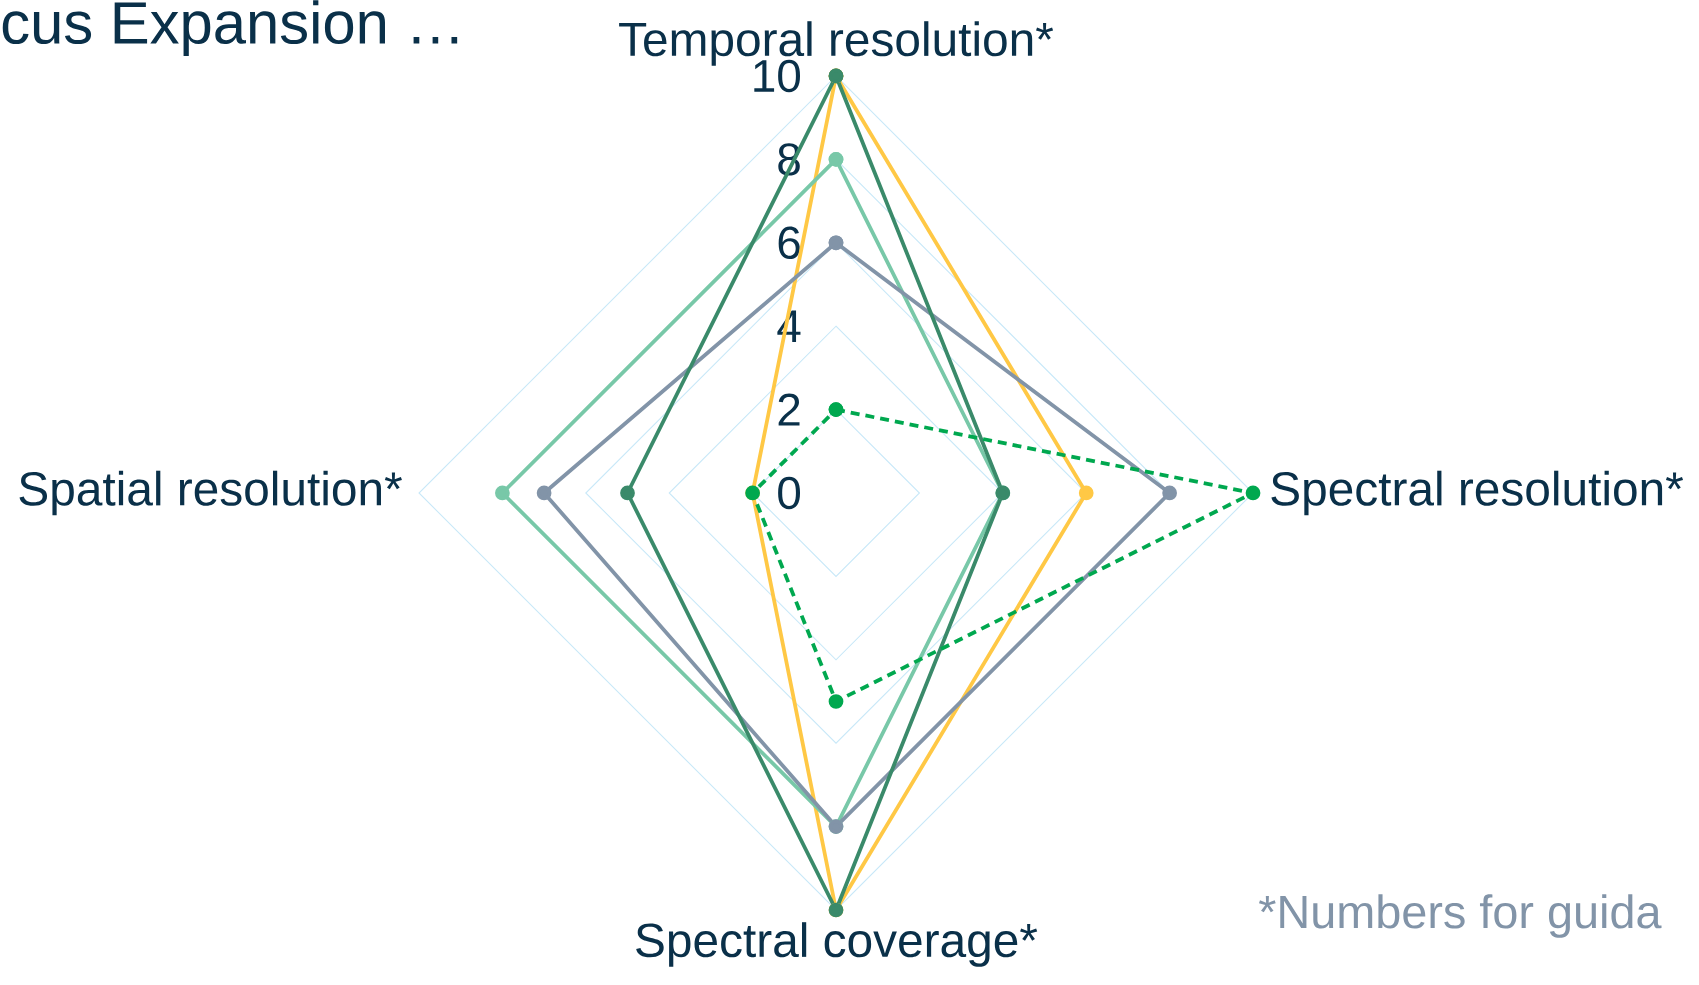 This screenshot has height=985, width=1699. Describe the element at coordinates (1477, 493) in the screenshot. I see `spoke-label: Spectral resolution*` at that location.